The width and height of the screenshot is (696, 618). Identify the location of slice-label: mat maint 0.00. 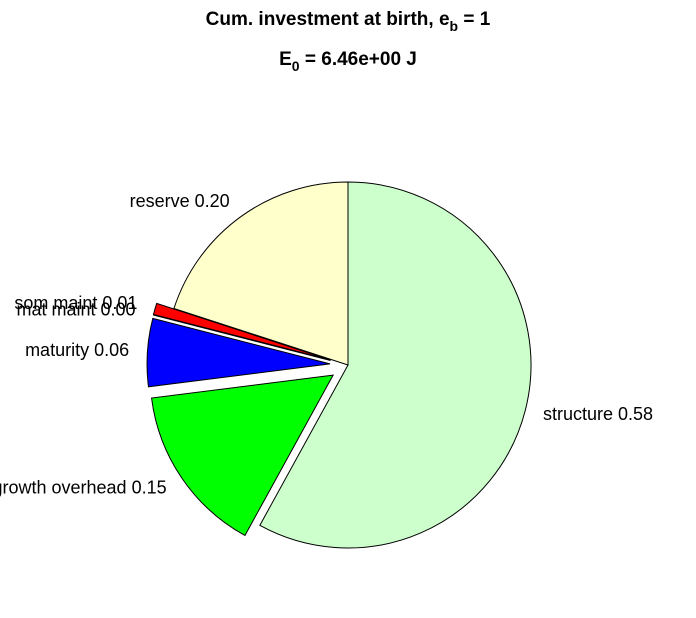
(76, 309).